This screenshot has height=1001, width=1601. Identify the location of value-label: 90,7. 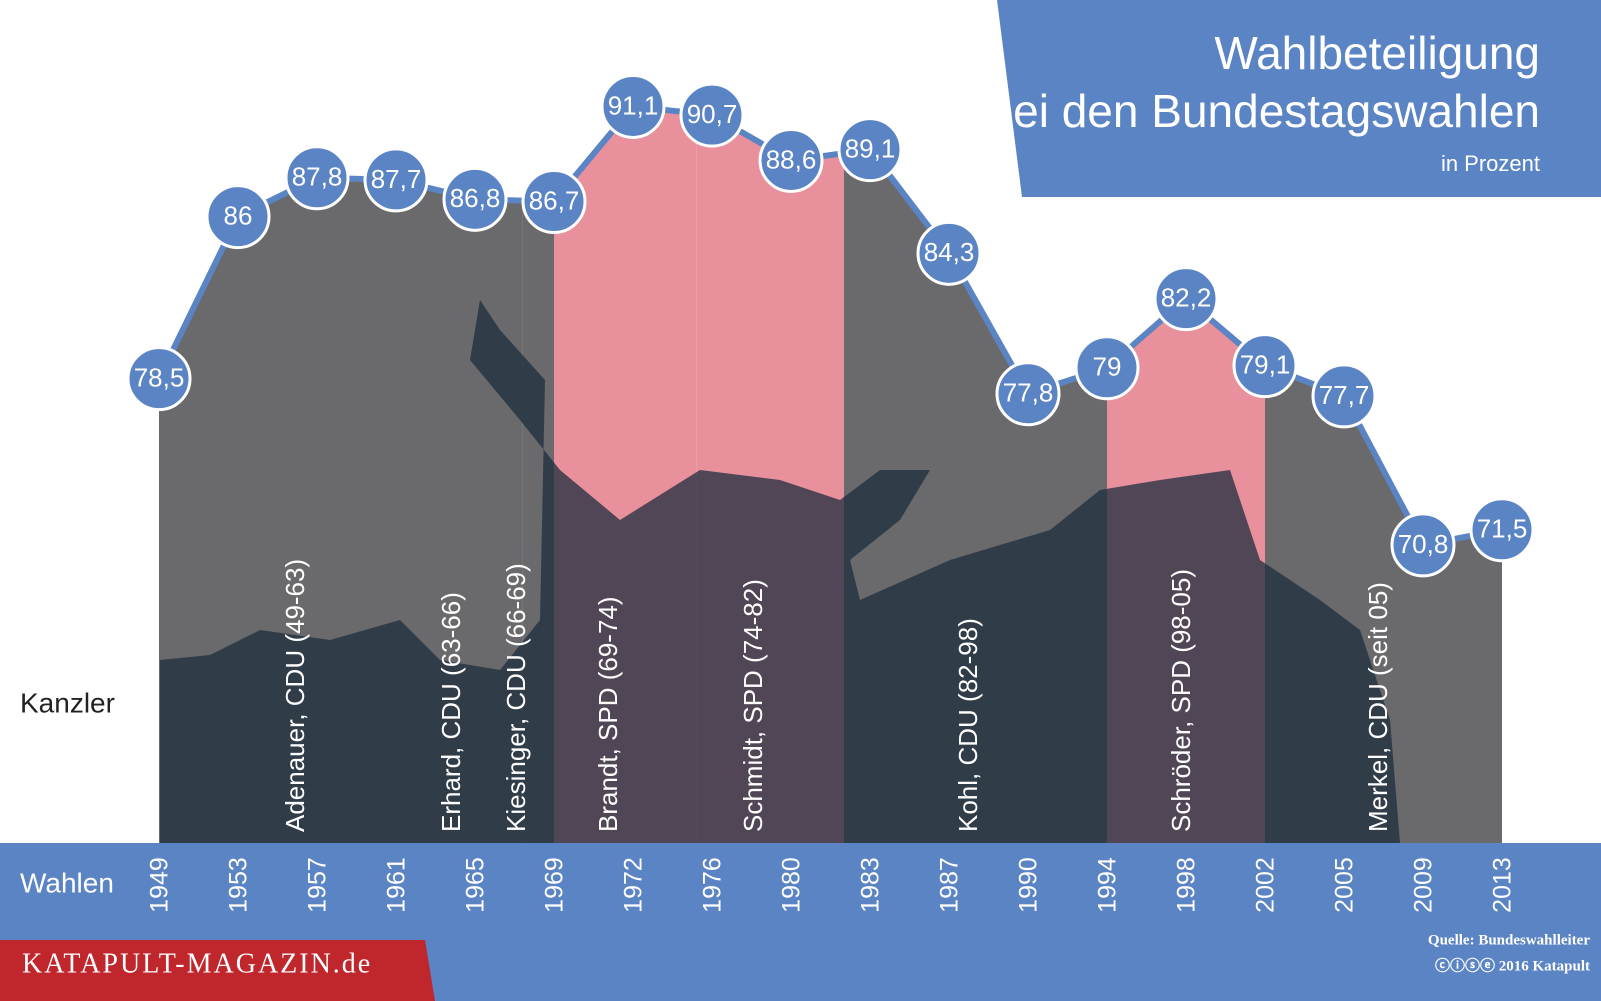
(712, 114).